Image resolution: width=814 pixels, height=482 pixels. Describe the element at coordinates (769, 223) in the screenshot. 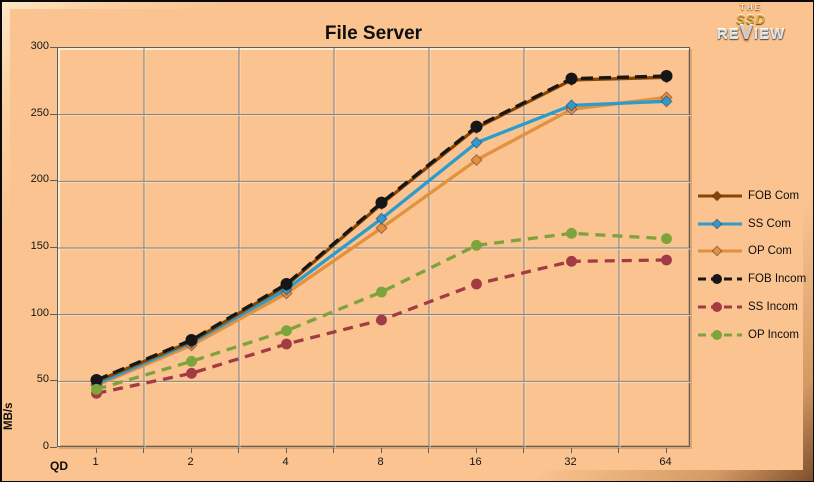

I see `legend-label: SS Com` at that location.